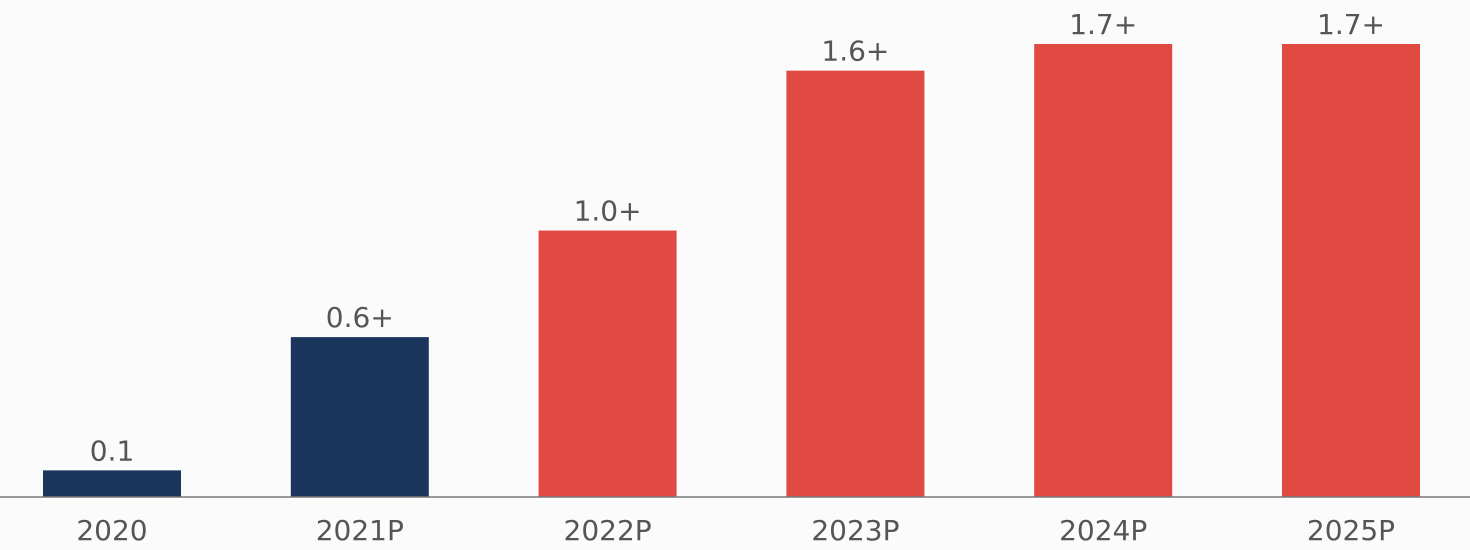 This screenshot has height=550, width=1470. I want to click on data-label-2023P: 1.6+, so click(855, 51).